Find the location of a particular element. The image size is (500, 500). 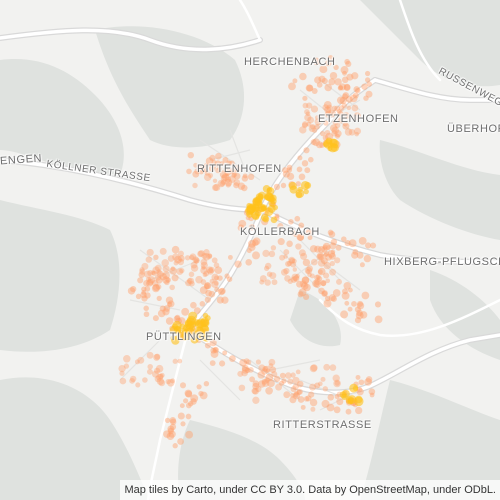

place-label-puettlingen: PÜTTLINGEN is located at coordinates (184, 337).